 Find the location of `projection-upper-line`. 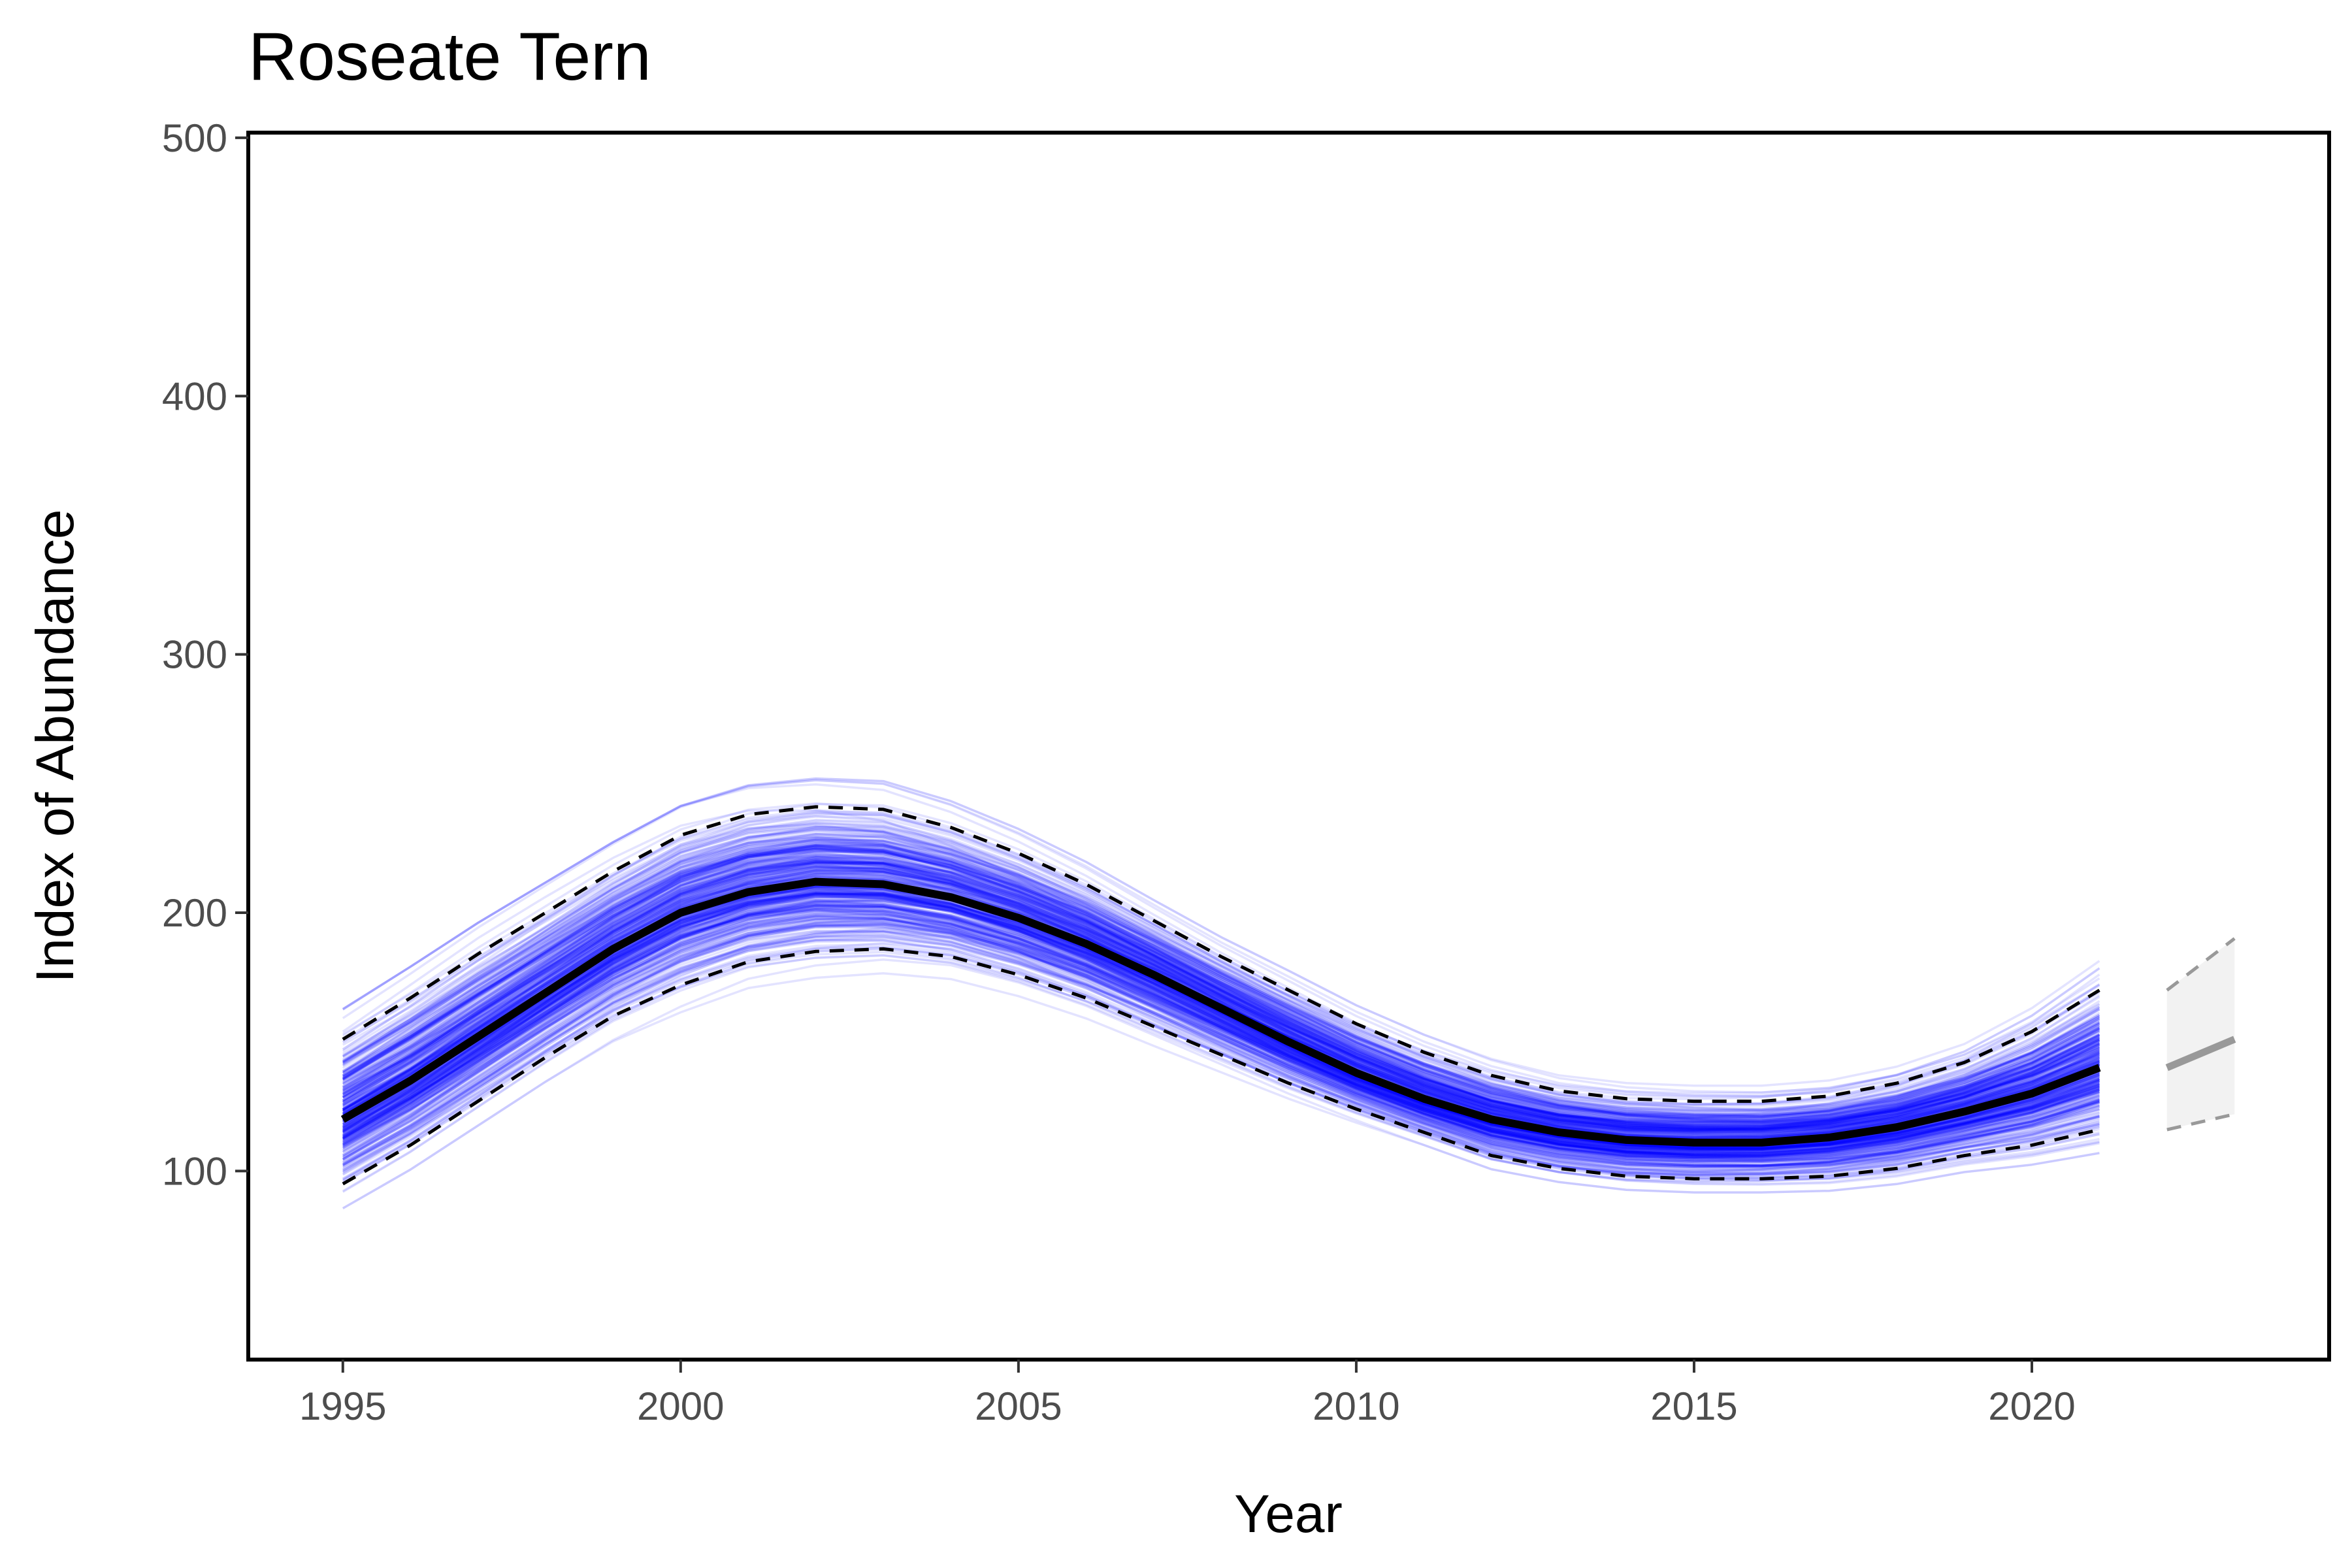

projection-upper-line is located at coordinates (2201, 964).